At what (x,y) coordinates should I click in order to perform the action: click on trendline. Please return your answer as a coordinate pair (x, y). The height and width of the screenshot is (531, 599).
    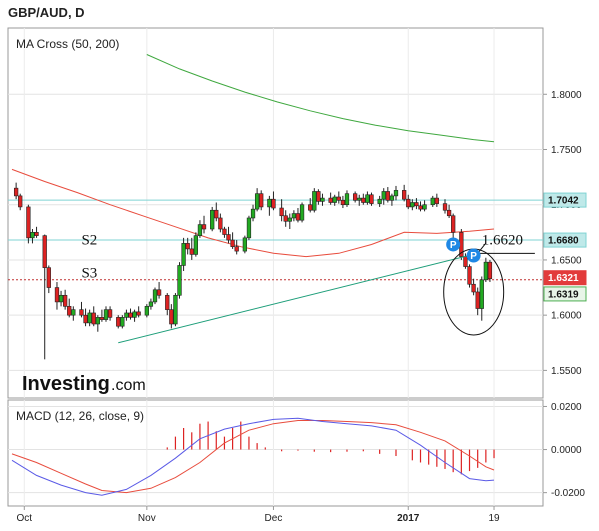
    Looking at the image, I should click on (298, 298).